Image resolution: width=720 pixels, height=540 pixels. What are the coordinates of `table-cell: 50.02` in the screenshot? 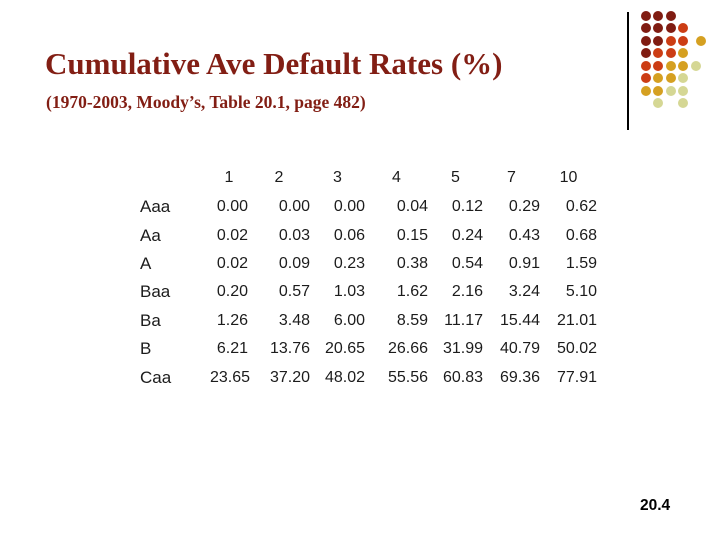 It's located at (576, 349).